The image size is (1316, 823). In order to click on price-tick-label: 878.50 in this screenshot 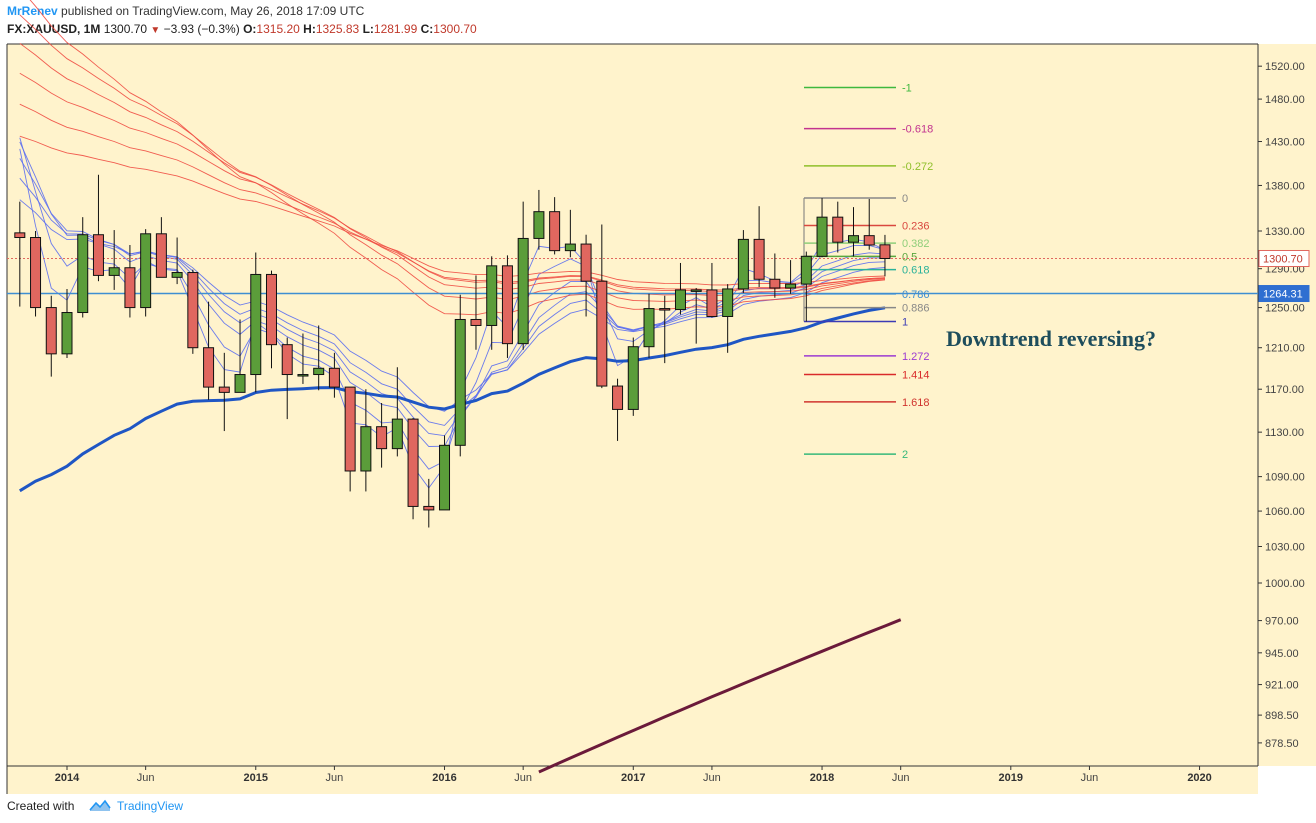, I will do `click(1282, 744)`.